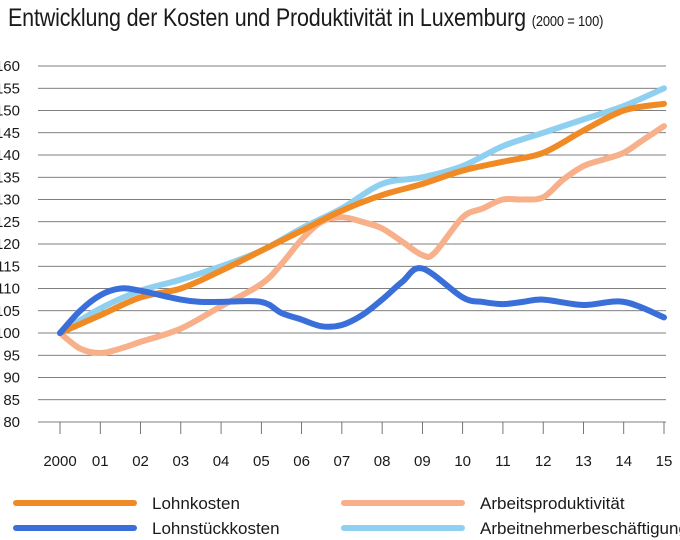 This screenshot has height=540, width=680. What do you see at coordinates (216, 528) in the screenshot?
I see `legend-label: Lohnstückkosten` at bounding box center [216, 528].